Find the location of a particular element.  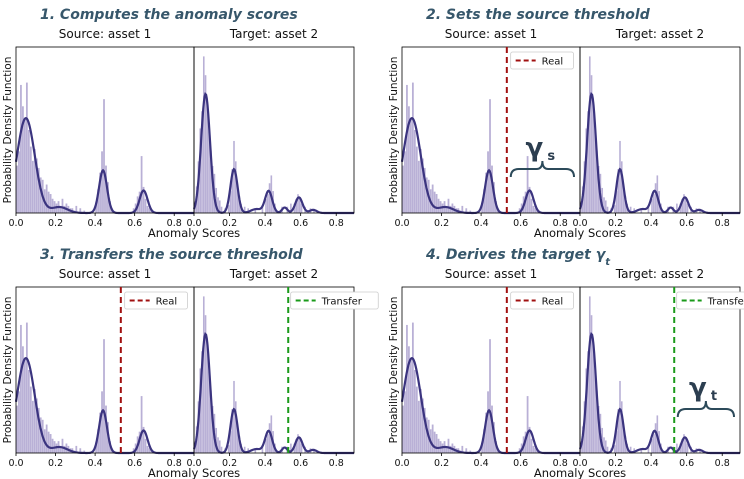

panel-title-3: 3. Transfers the source threshold is located at coordinates (172, 255).